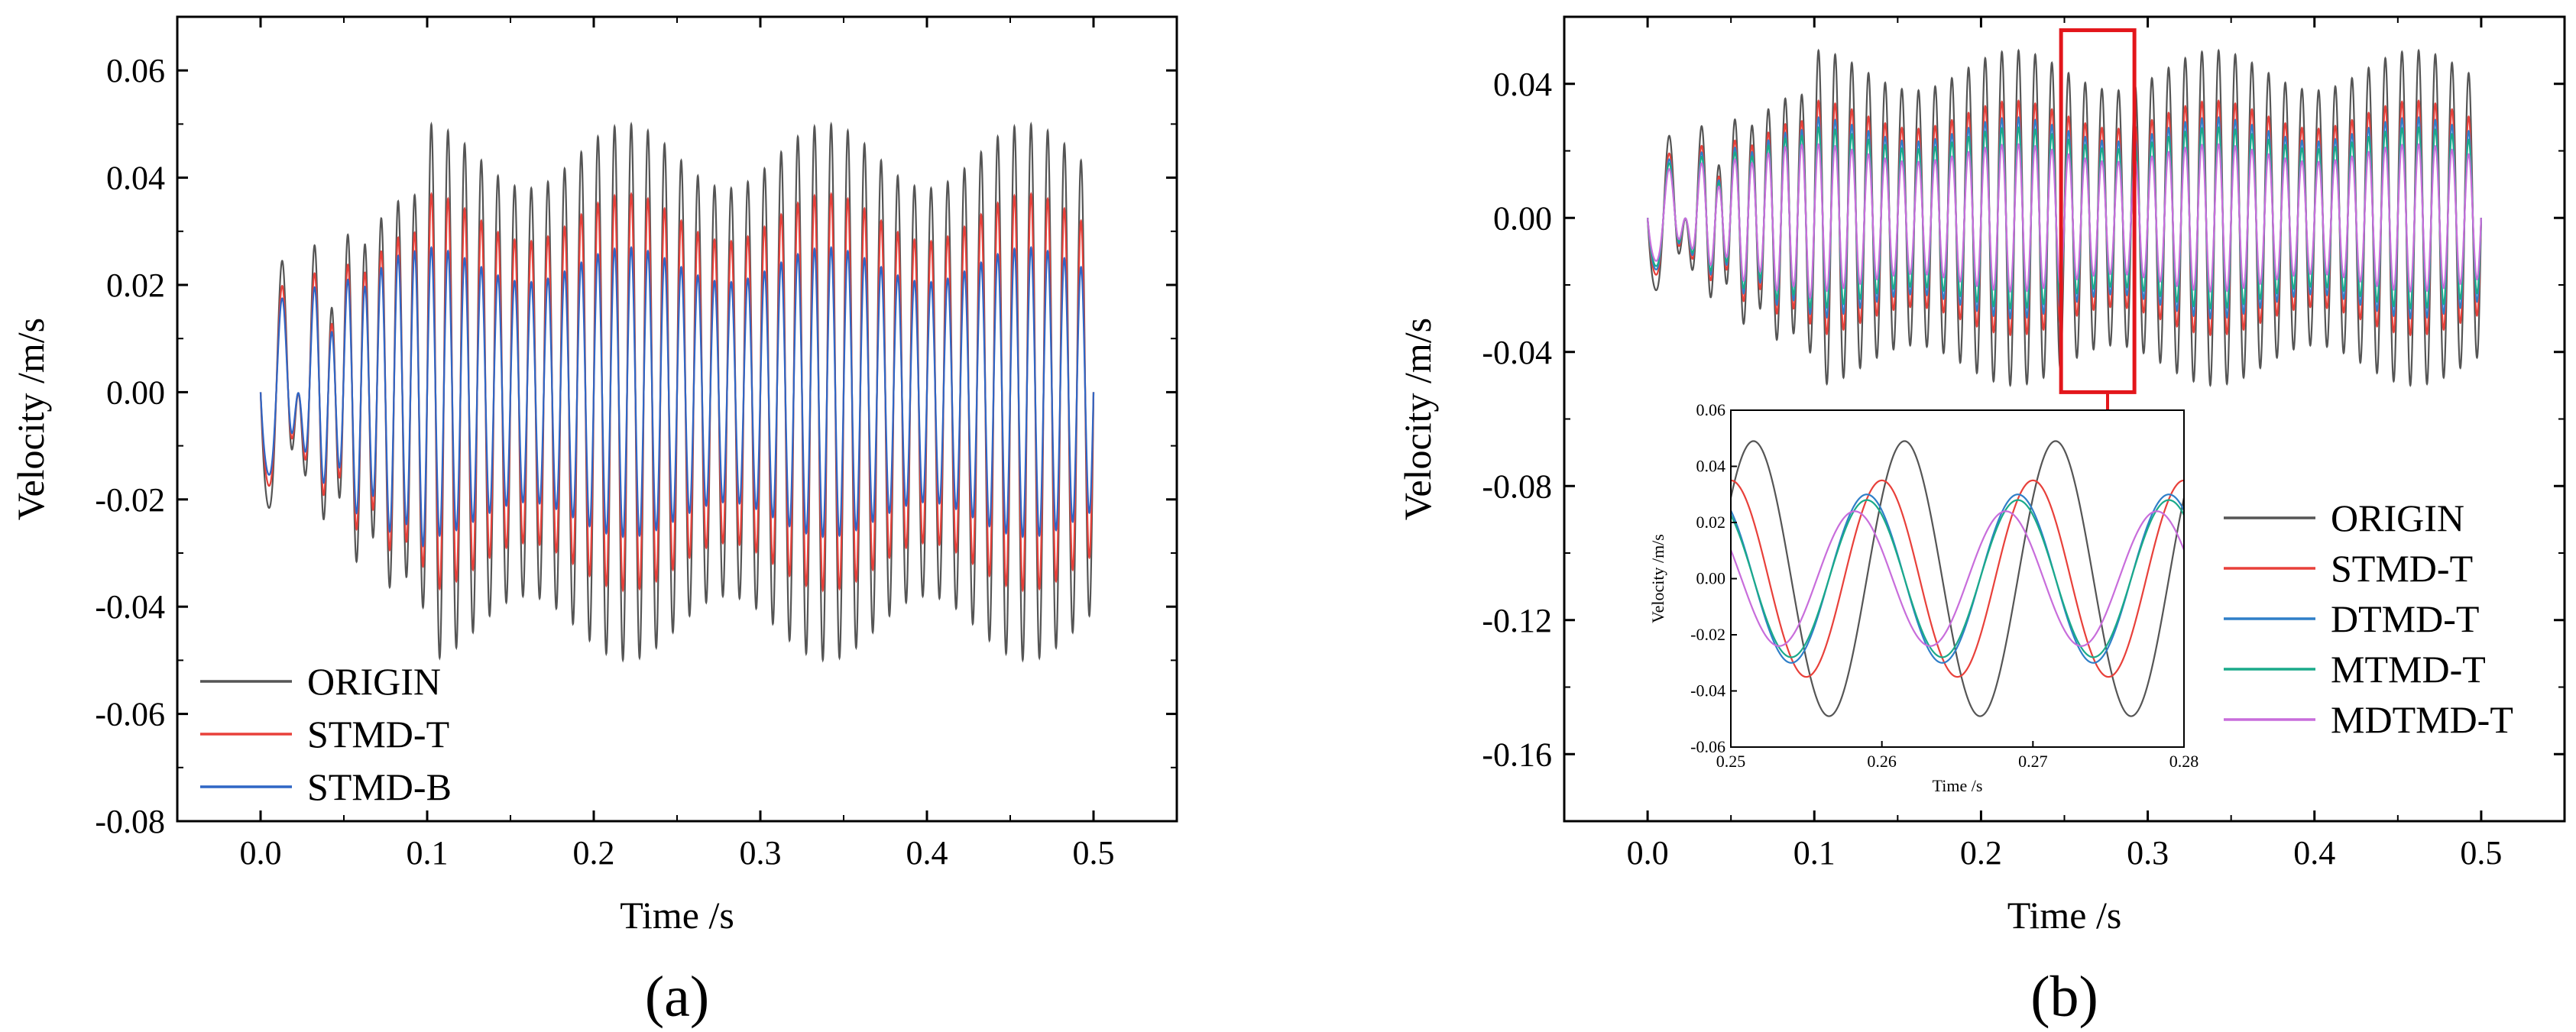 Image resolution: width=2576 pixels, height=1032 pixels. I want to click on inset-series-line-mtmd-t, so click(1958, 578).